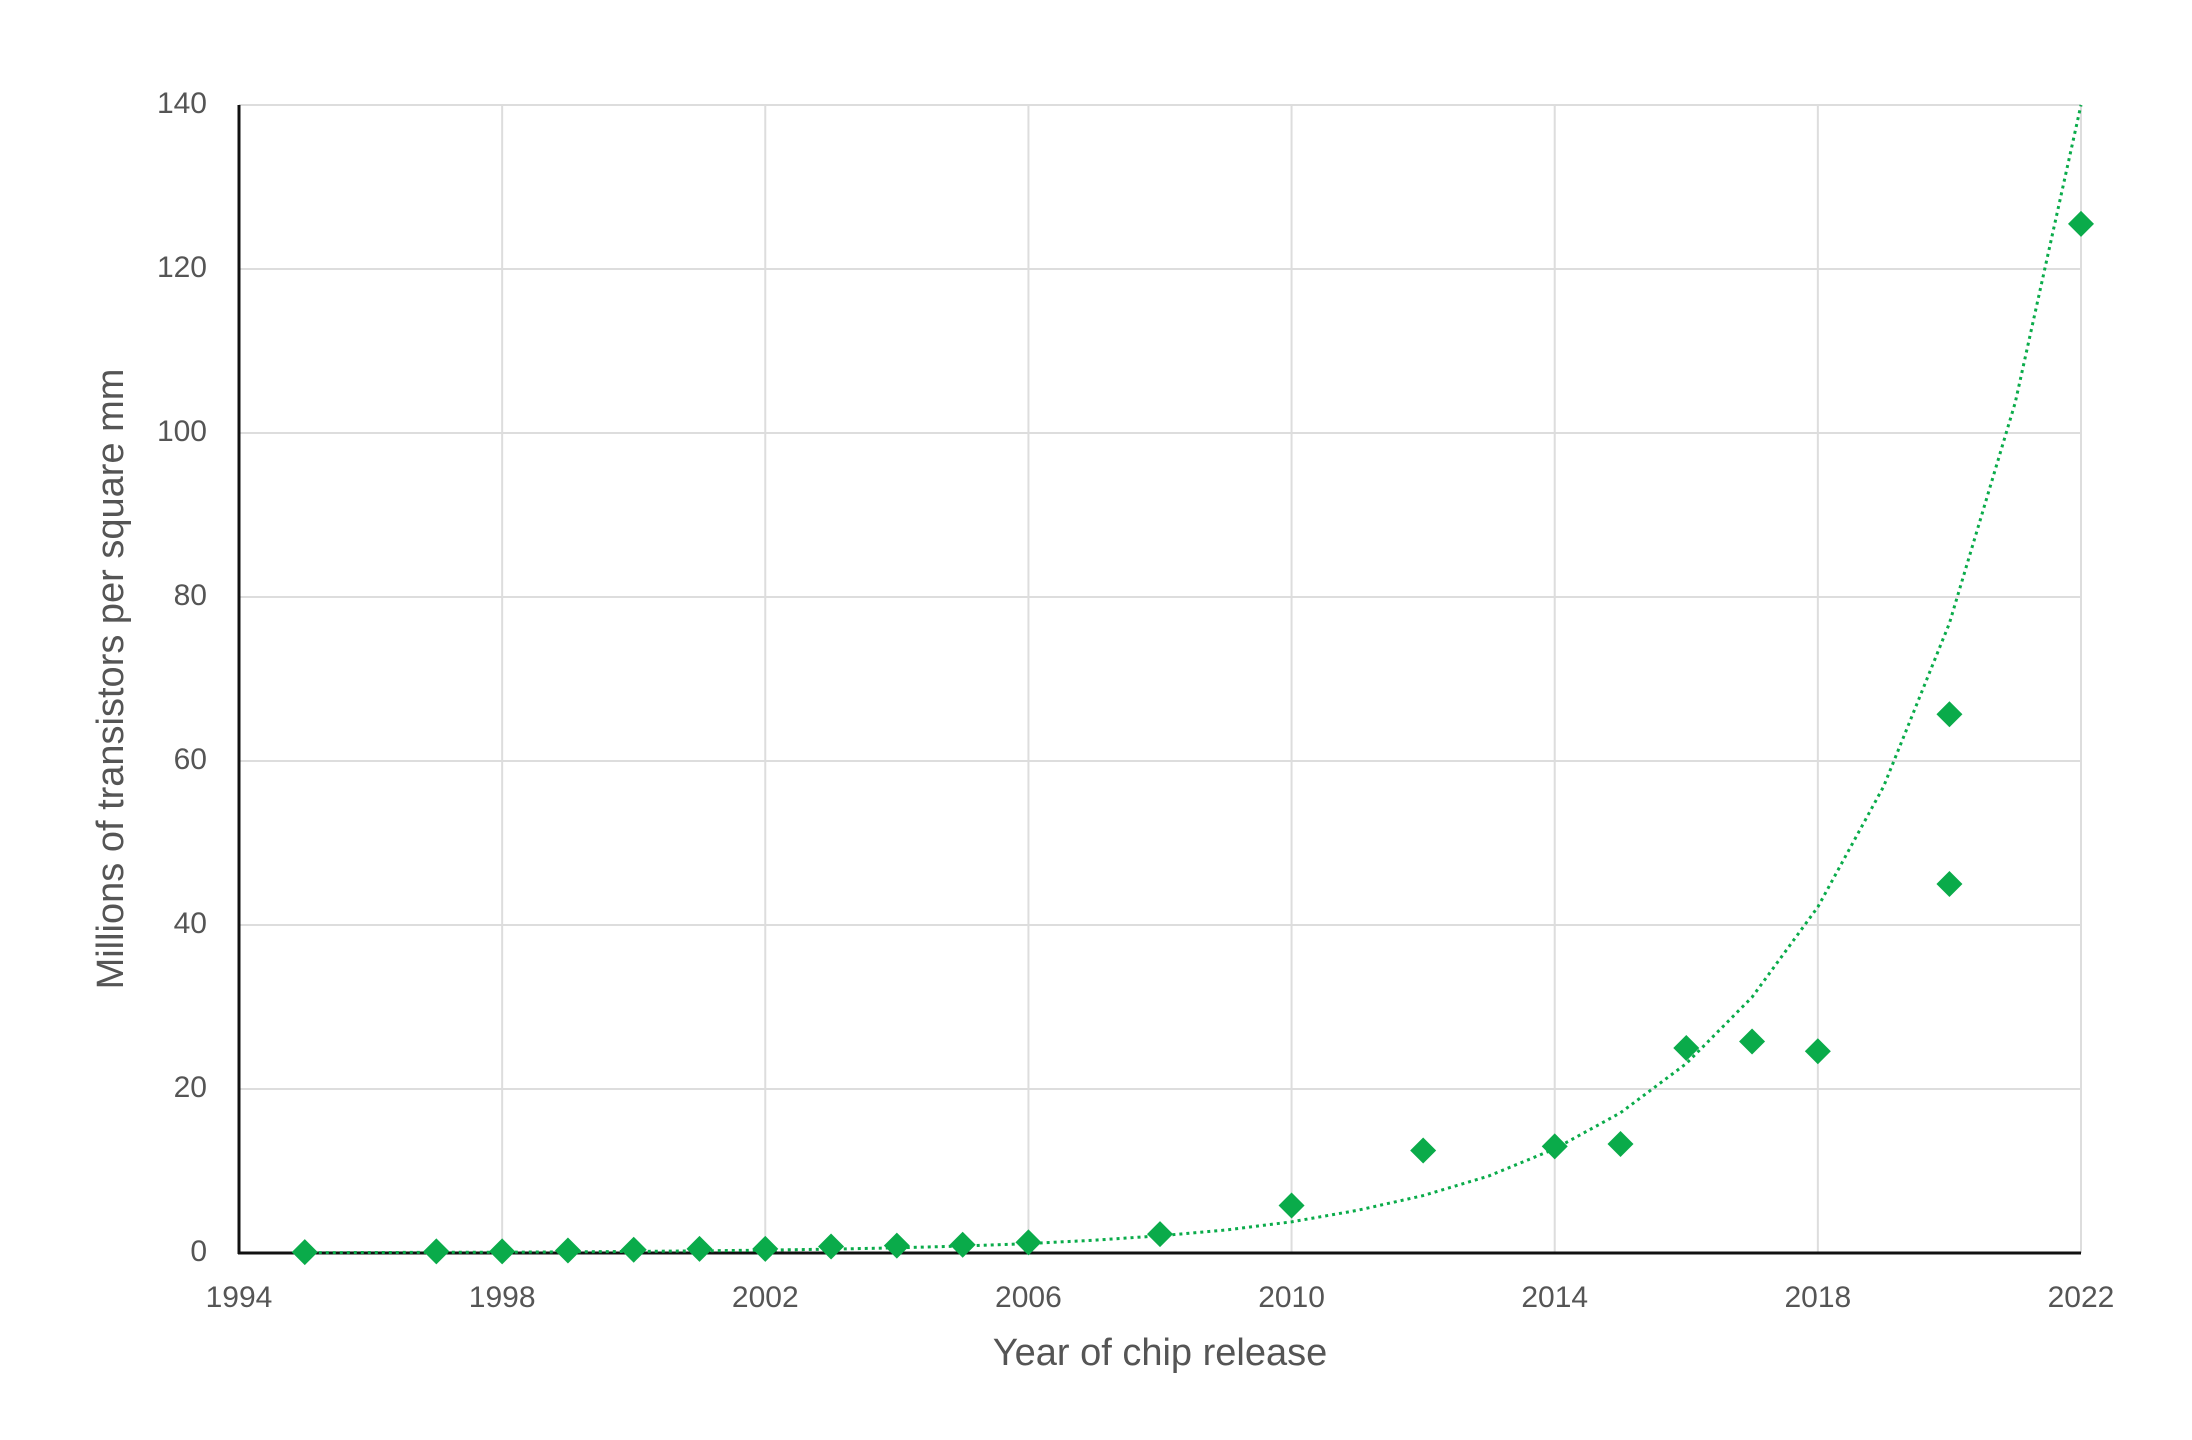 This screenshot has width=2192, height=1440. I want to click on x-tick-label: 2014, so click(1554, 1297).